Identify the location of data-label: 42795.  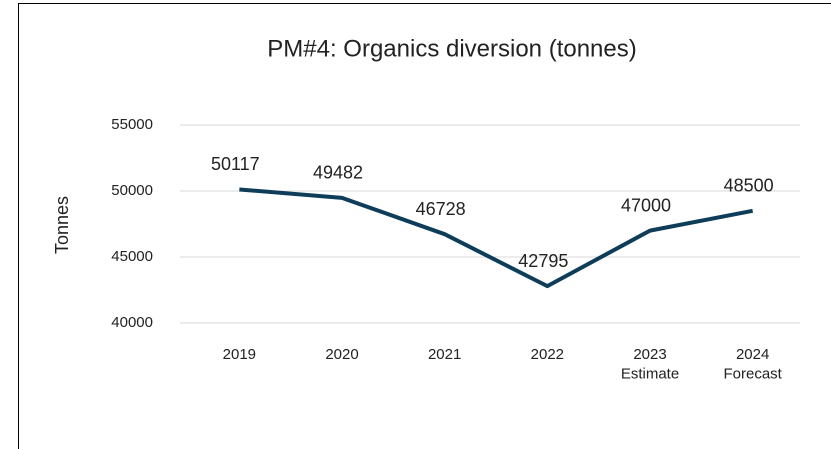
(543, 261).